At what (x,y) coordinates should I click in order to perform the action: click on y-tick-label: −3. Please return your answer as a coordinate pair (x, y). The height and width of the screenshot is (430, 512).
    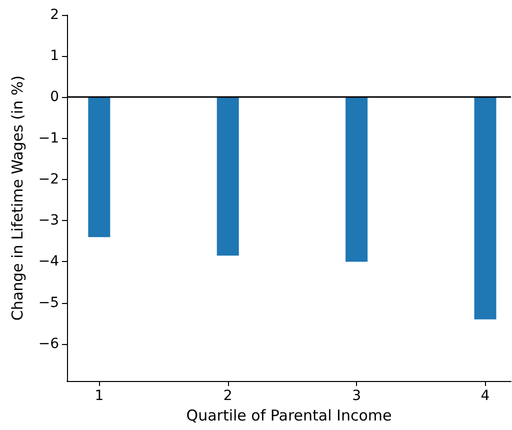
    Looking at the image, I should click on (48, 220).